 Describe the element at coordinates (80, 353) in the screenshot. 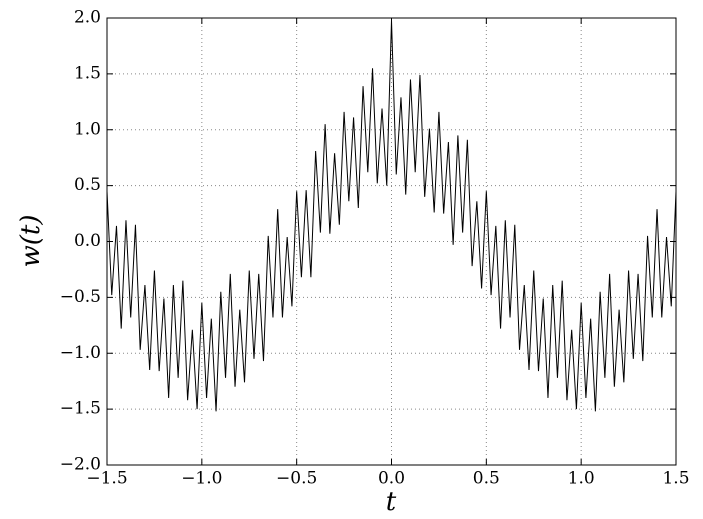

I see `y-tick-label: −1.0` at that location.